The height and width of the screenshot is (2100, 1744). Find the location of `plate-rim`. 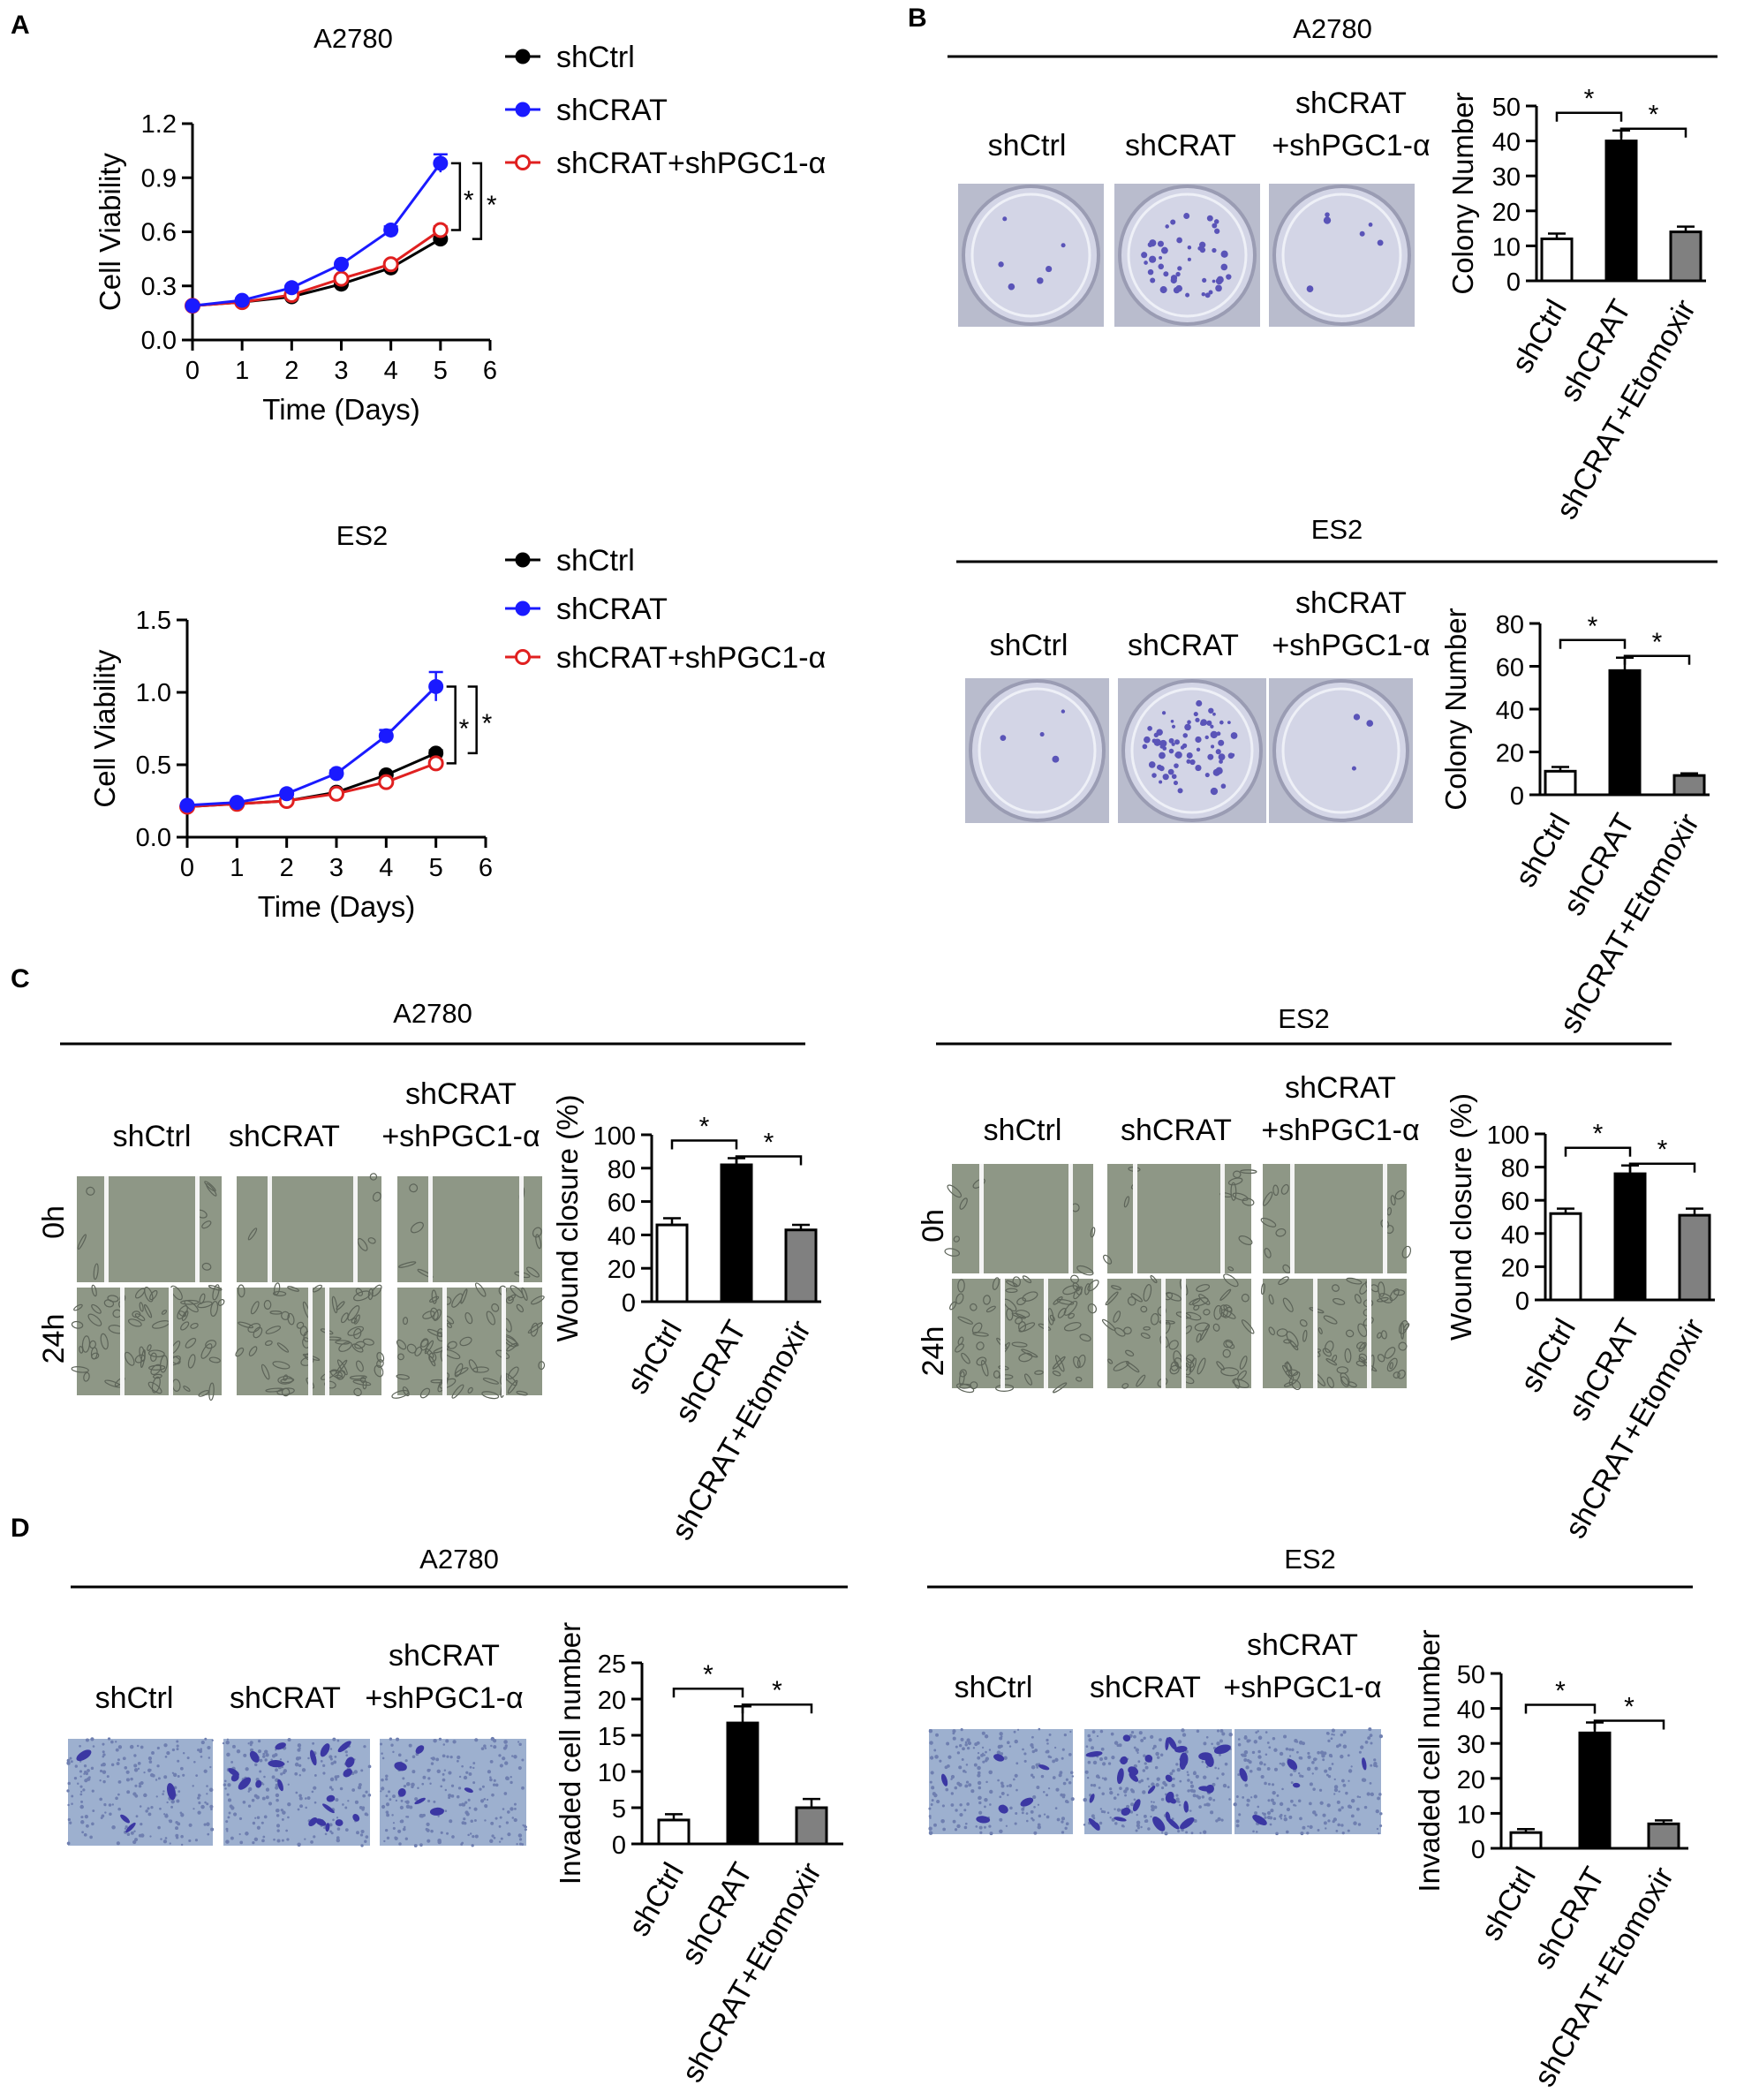

plate-rim is located at coordinates (1340, 751).